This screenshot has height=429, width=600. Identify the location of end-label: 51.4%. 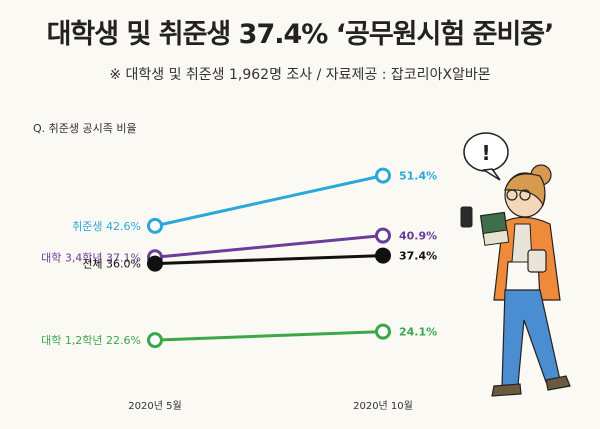
(418, 176).